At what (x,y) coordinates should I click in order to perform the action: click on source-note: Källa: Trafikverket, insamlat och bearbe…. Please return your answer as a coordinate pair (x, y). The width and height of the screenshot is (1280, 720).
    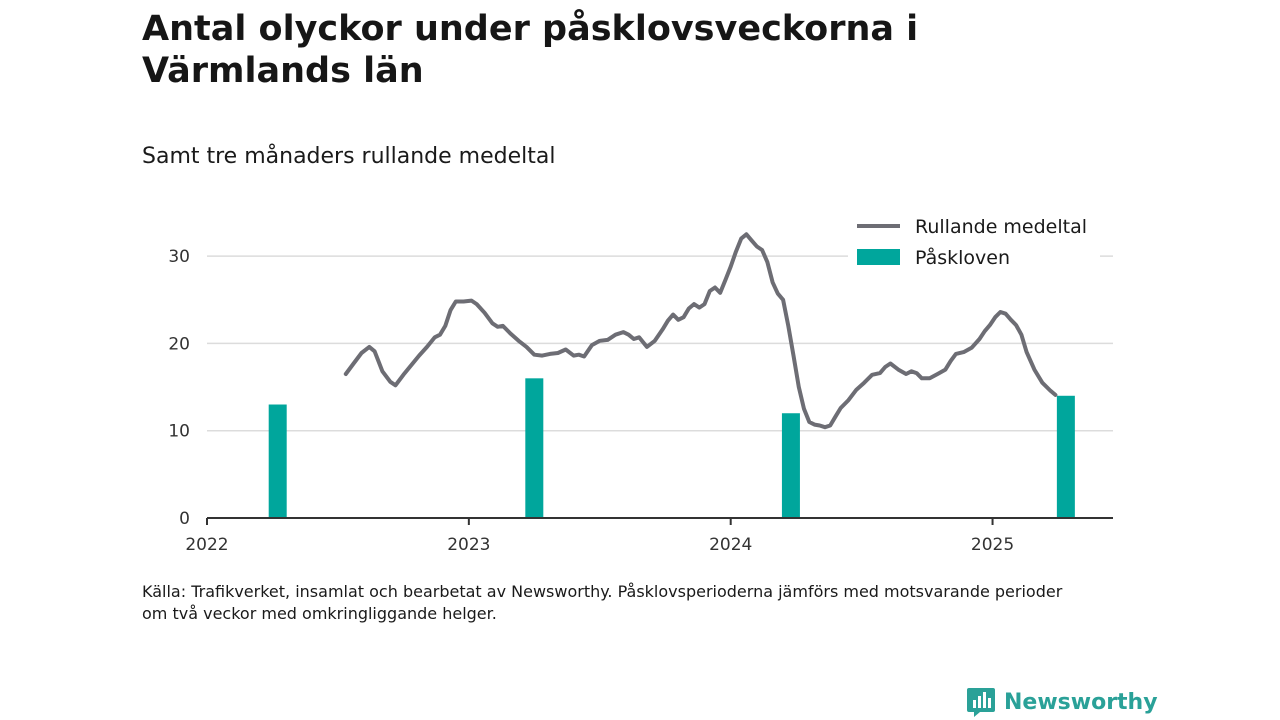
    Looking at the image, I should click on (612, 603).